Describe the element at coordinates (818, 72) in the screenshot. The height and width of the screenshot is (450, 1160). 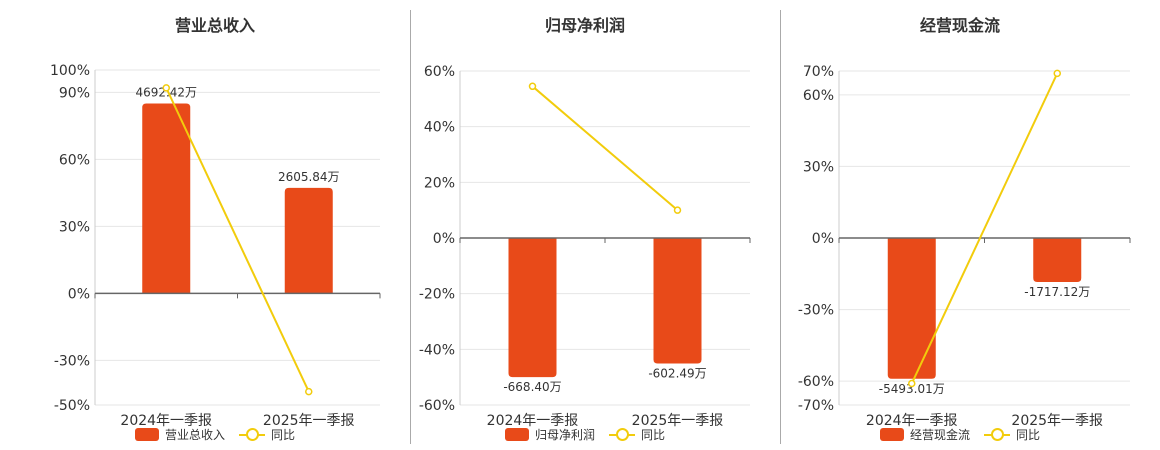
I see `y-tick-label: 70%` at that location.